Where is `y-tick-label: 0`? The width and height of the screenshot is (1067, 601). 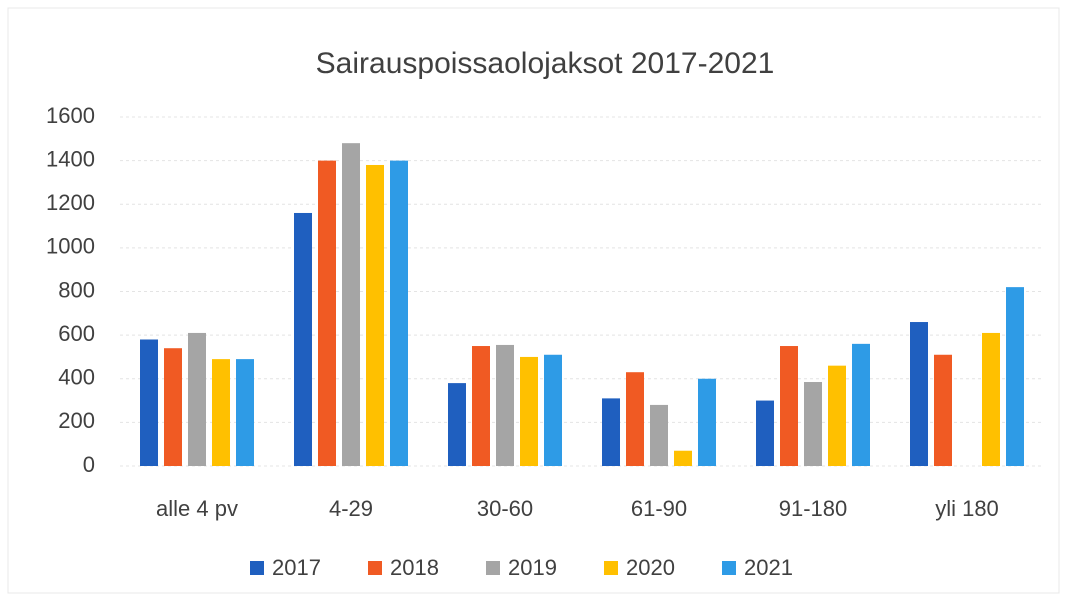
y-tick-label: 0 is located at coordinates (89, 464).